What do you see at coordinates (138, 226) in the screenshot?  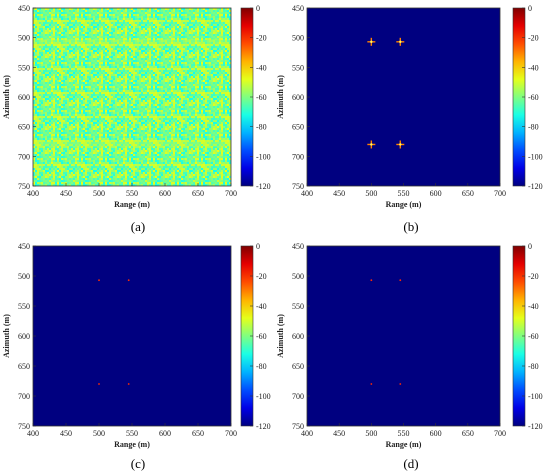 I see `panel-label: (a)` at bounding box center [138, 226].